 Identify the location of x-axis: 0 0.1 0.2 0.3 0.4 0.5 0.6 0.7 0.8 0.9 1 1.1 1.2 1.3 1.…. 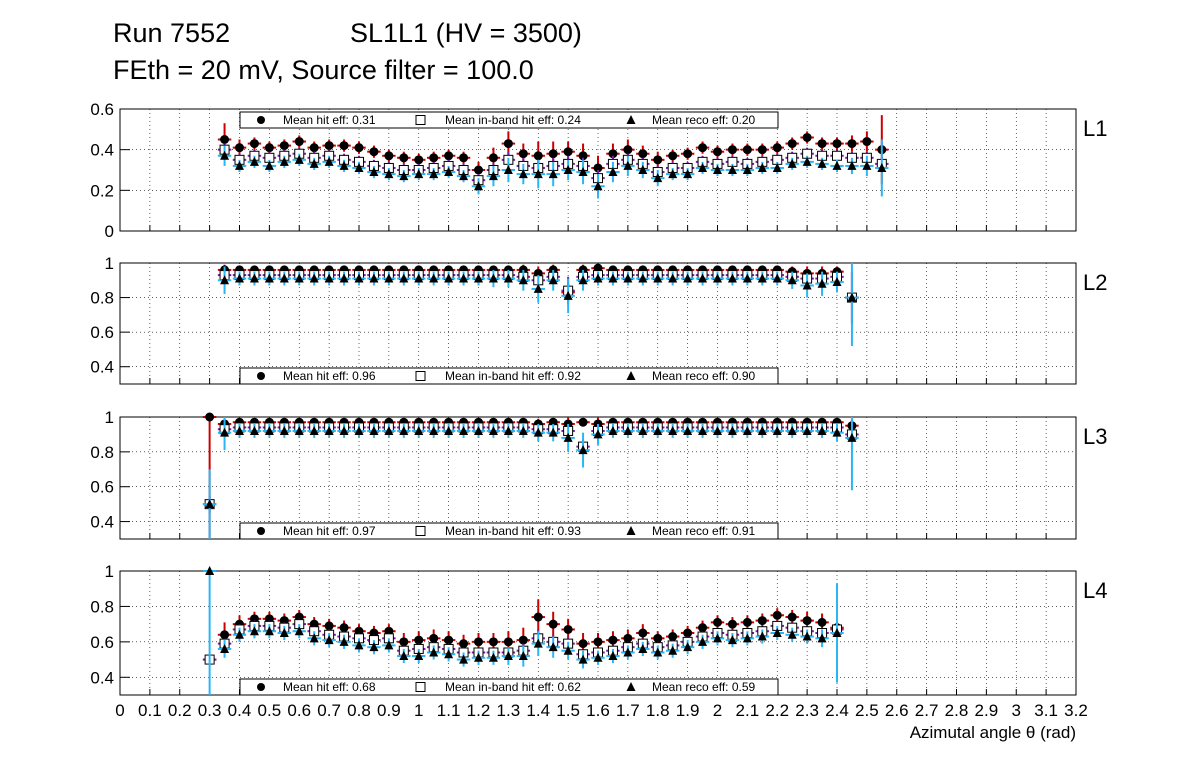
(601, 710).